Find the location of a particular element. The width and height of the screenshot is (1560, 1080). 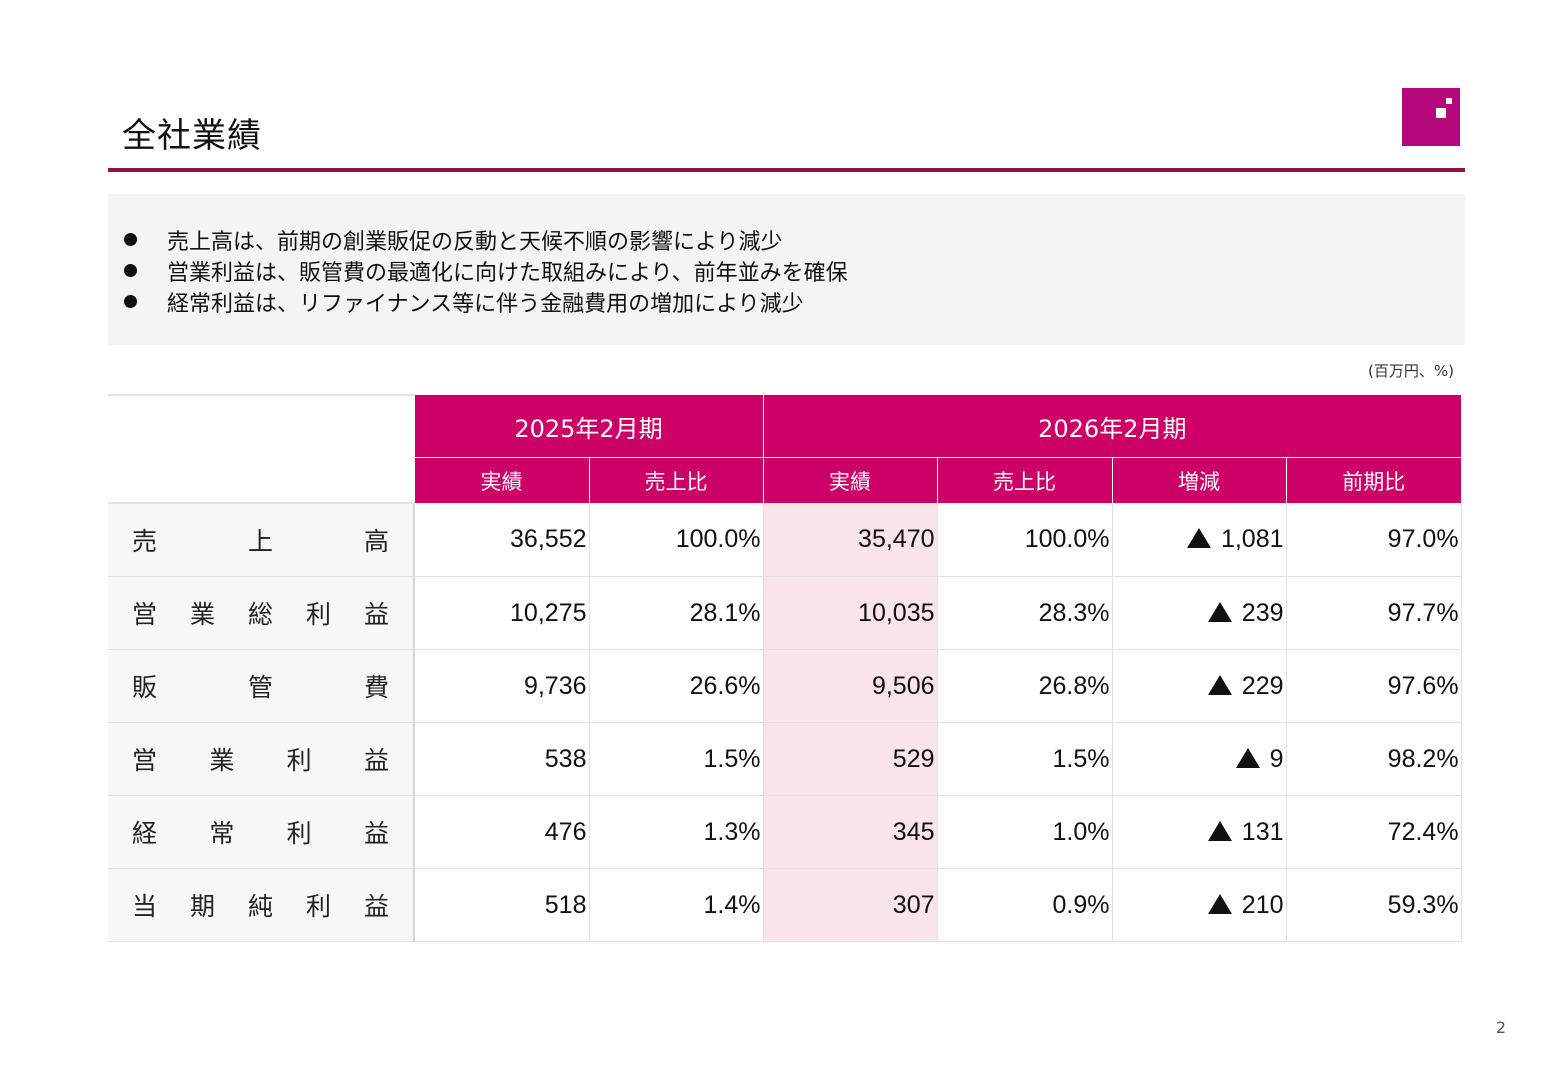

row-label: 販管費 is located at coordinates (261, 686).